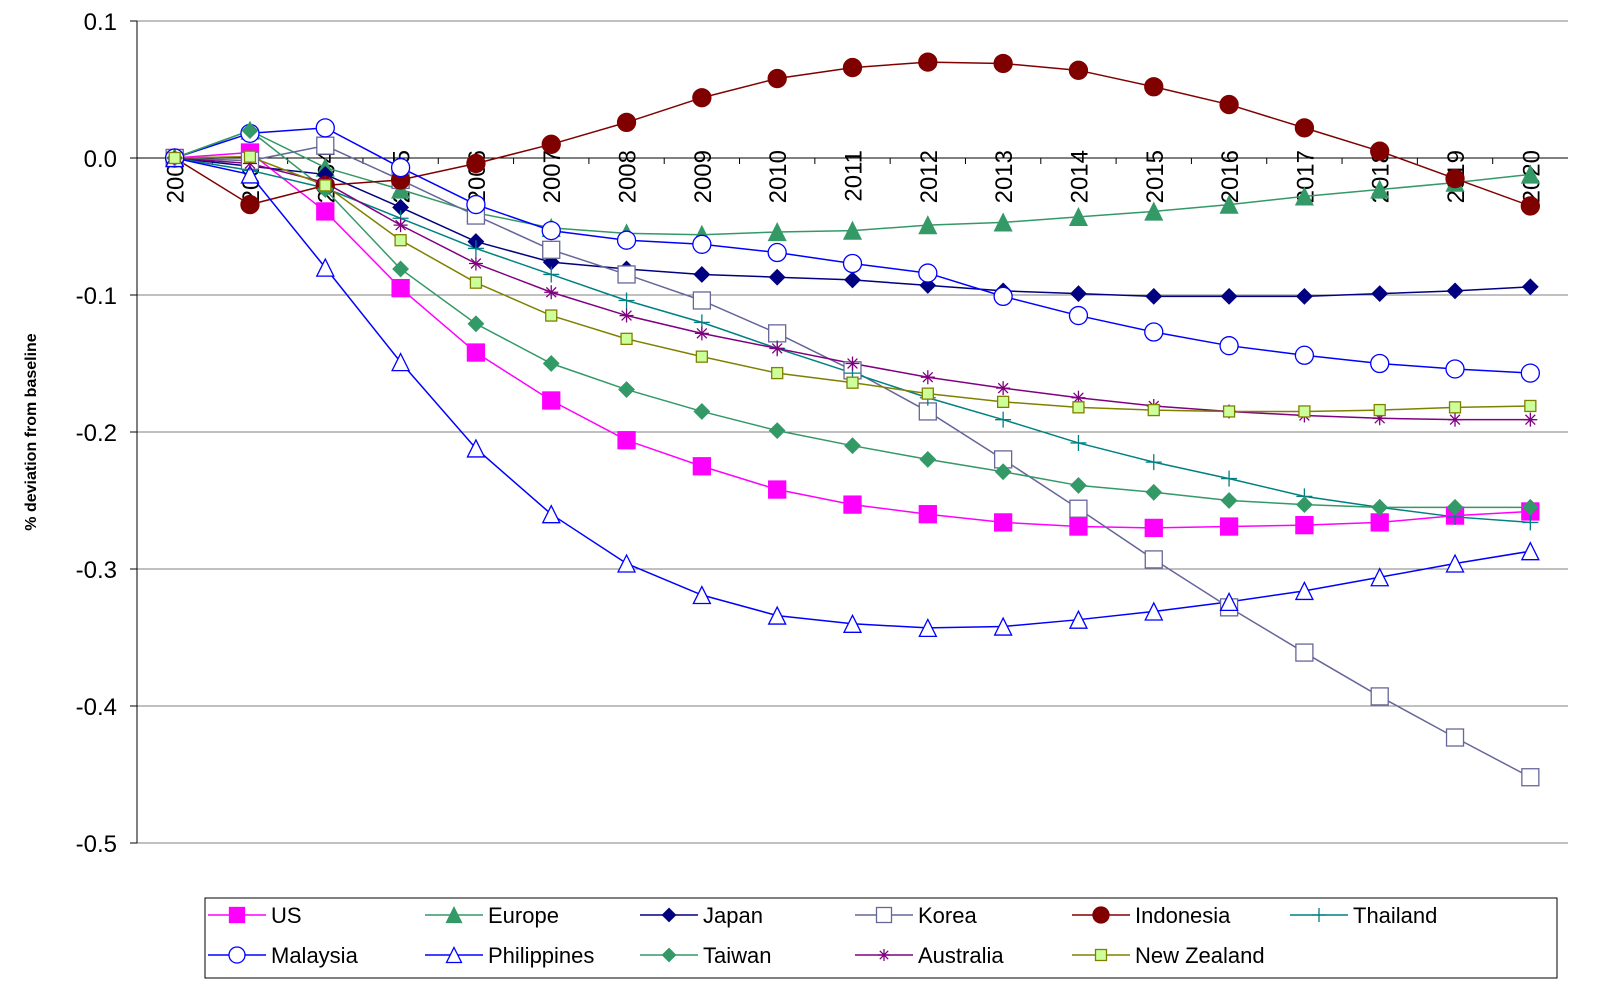 Image resolution: width=1600 pixels, height=1000 pixels. Describe the element at coordinates (100, 22) in the screenshot. I see `y-tick-label: 0.1` at that location.